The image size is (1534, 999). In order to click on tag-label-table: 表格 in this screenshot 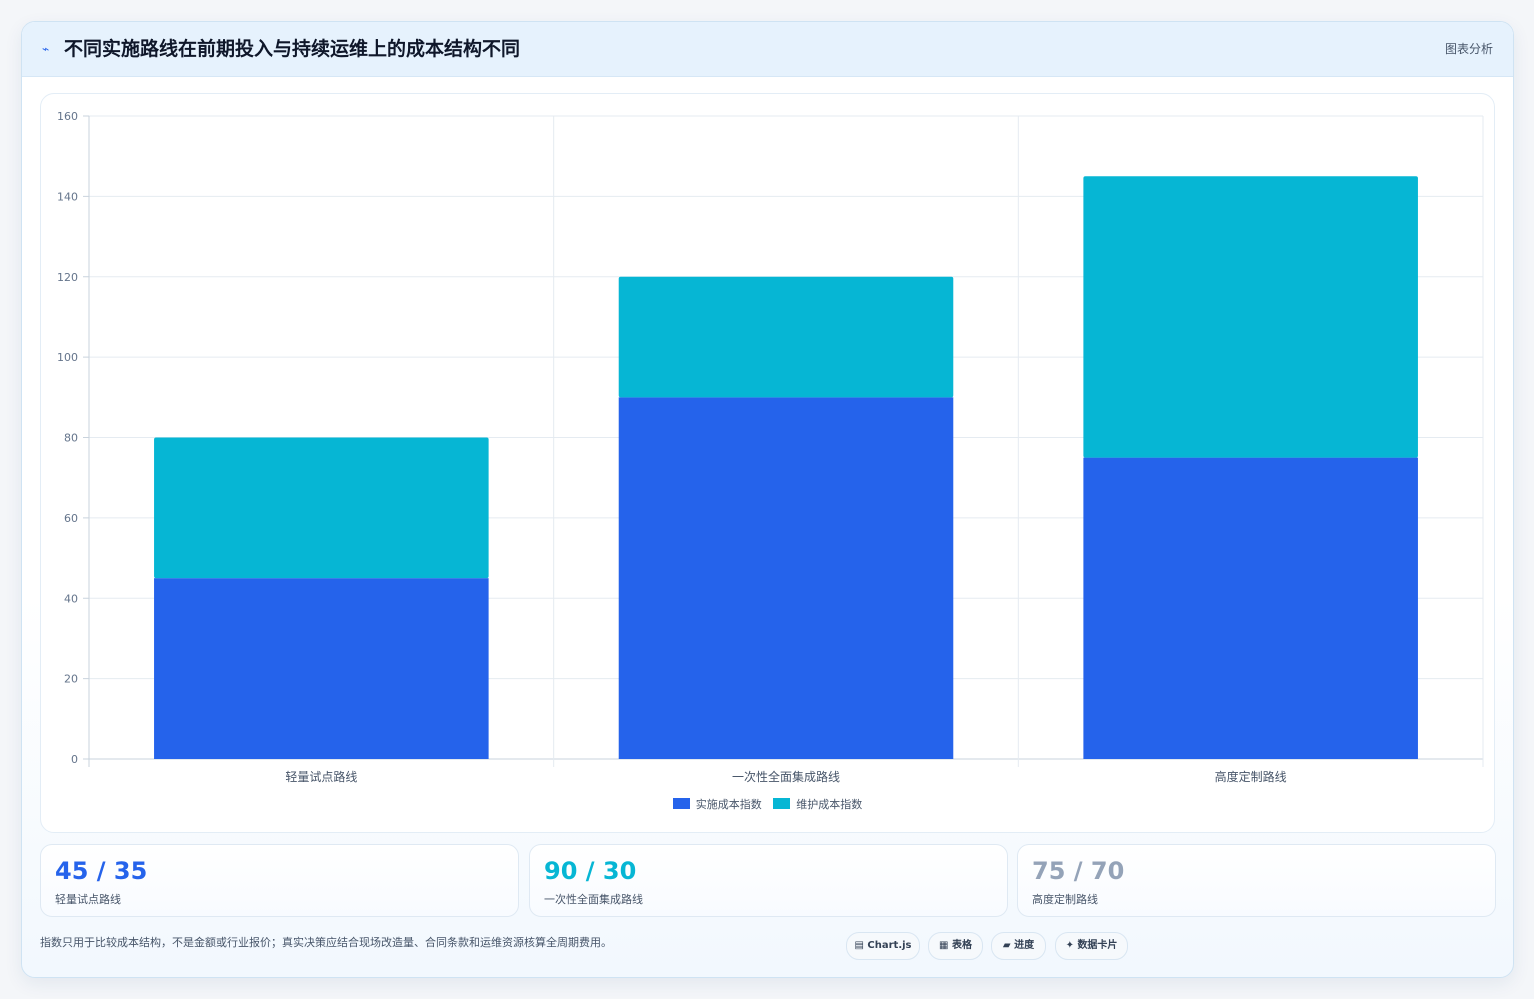, I will do `click(961, 945)`.